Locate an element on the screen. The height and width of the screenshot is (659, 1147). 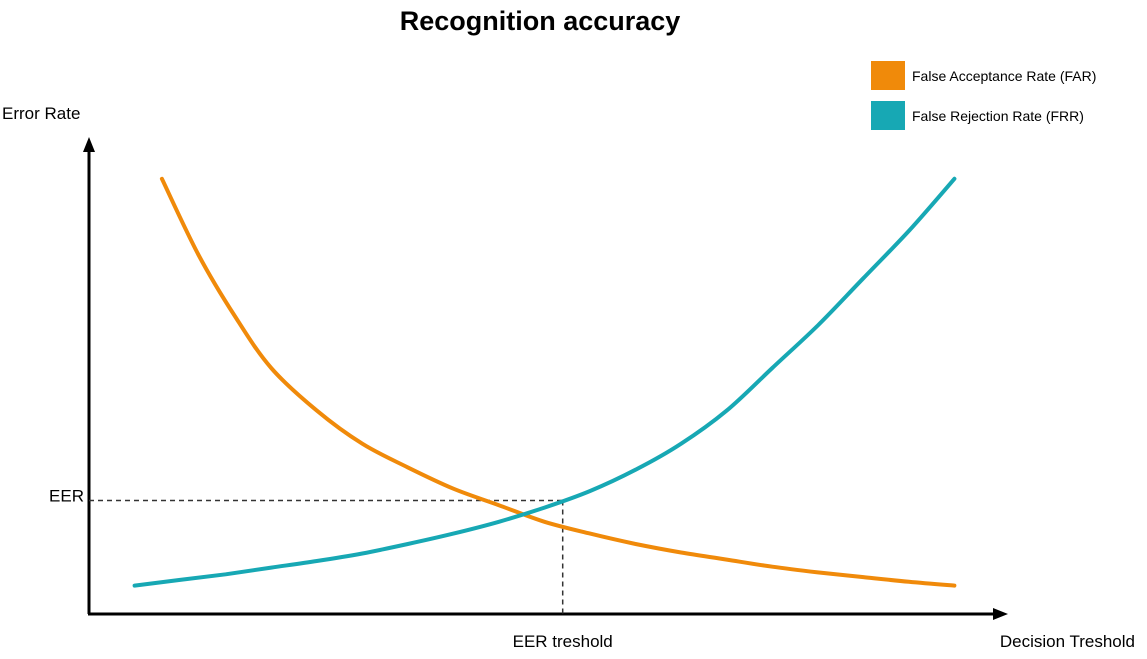
chart-title: Recognition accuracy is located at coordinates (540, 21).